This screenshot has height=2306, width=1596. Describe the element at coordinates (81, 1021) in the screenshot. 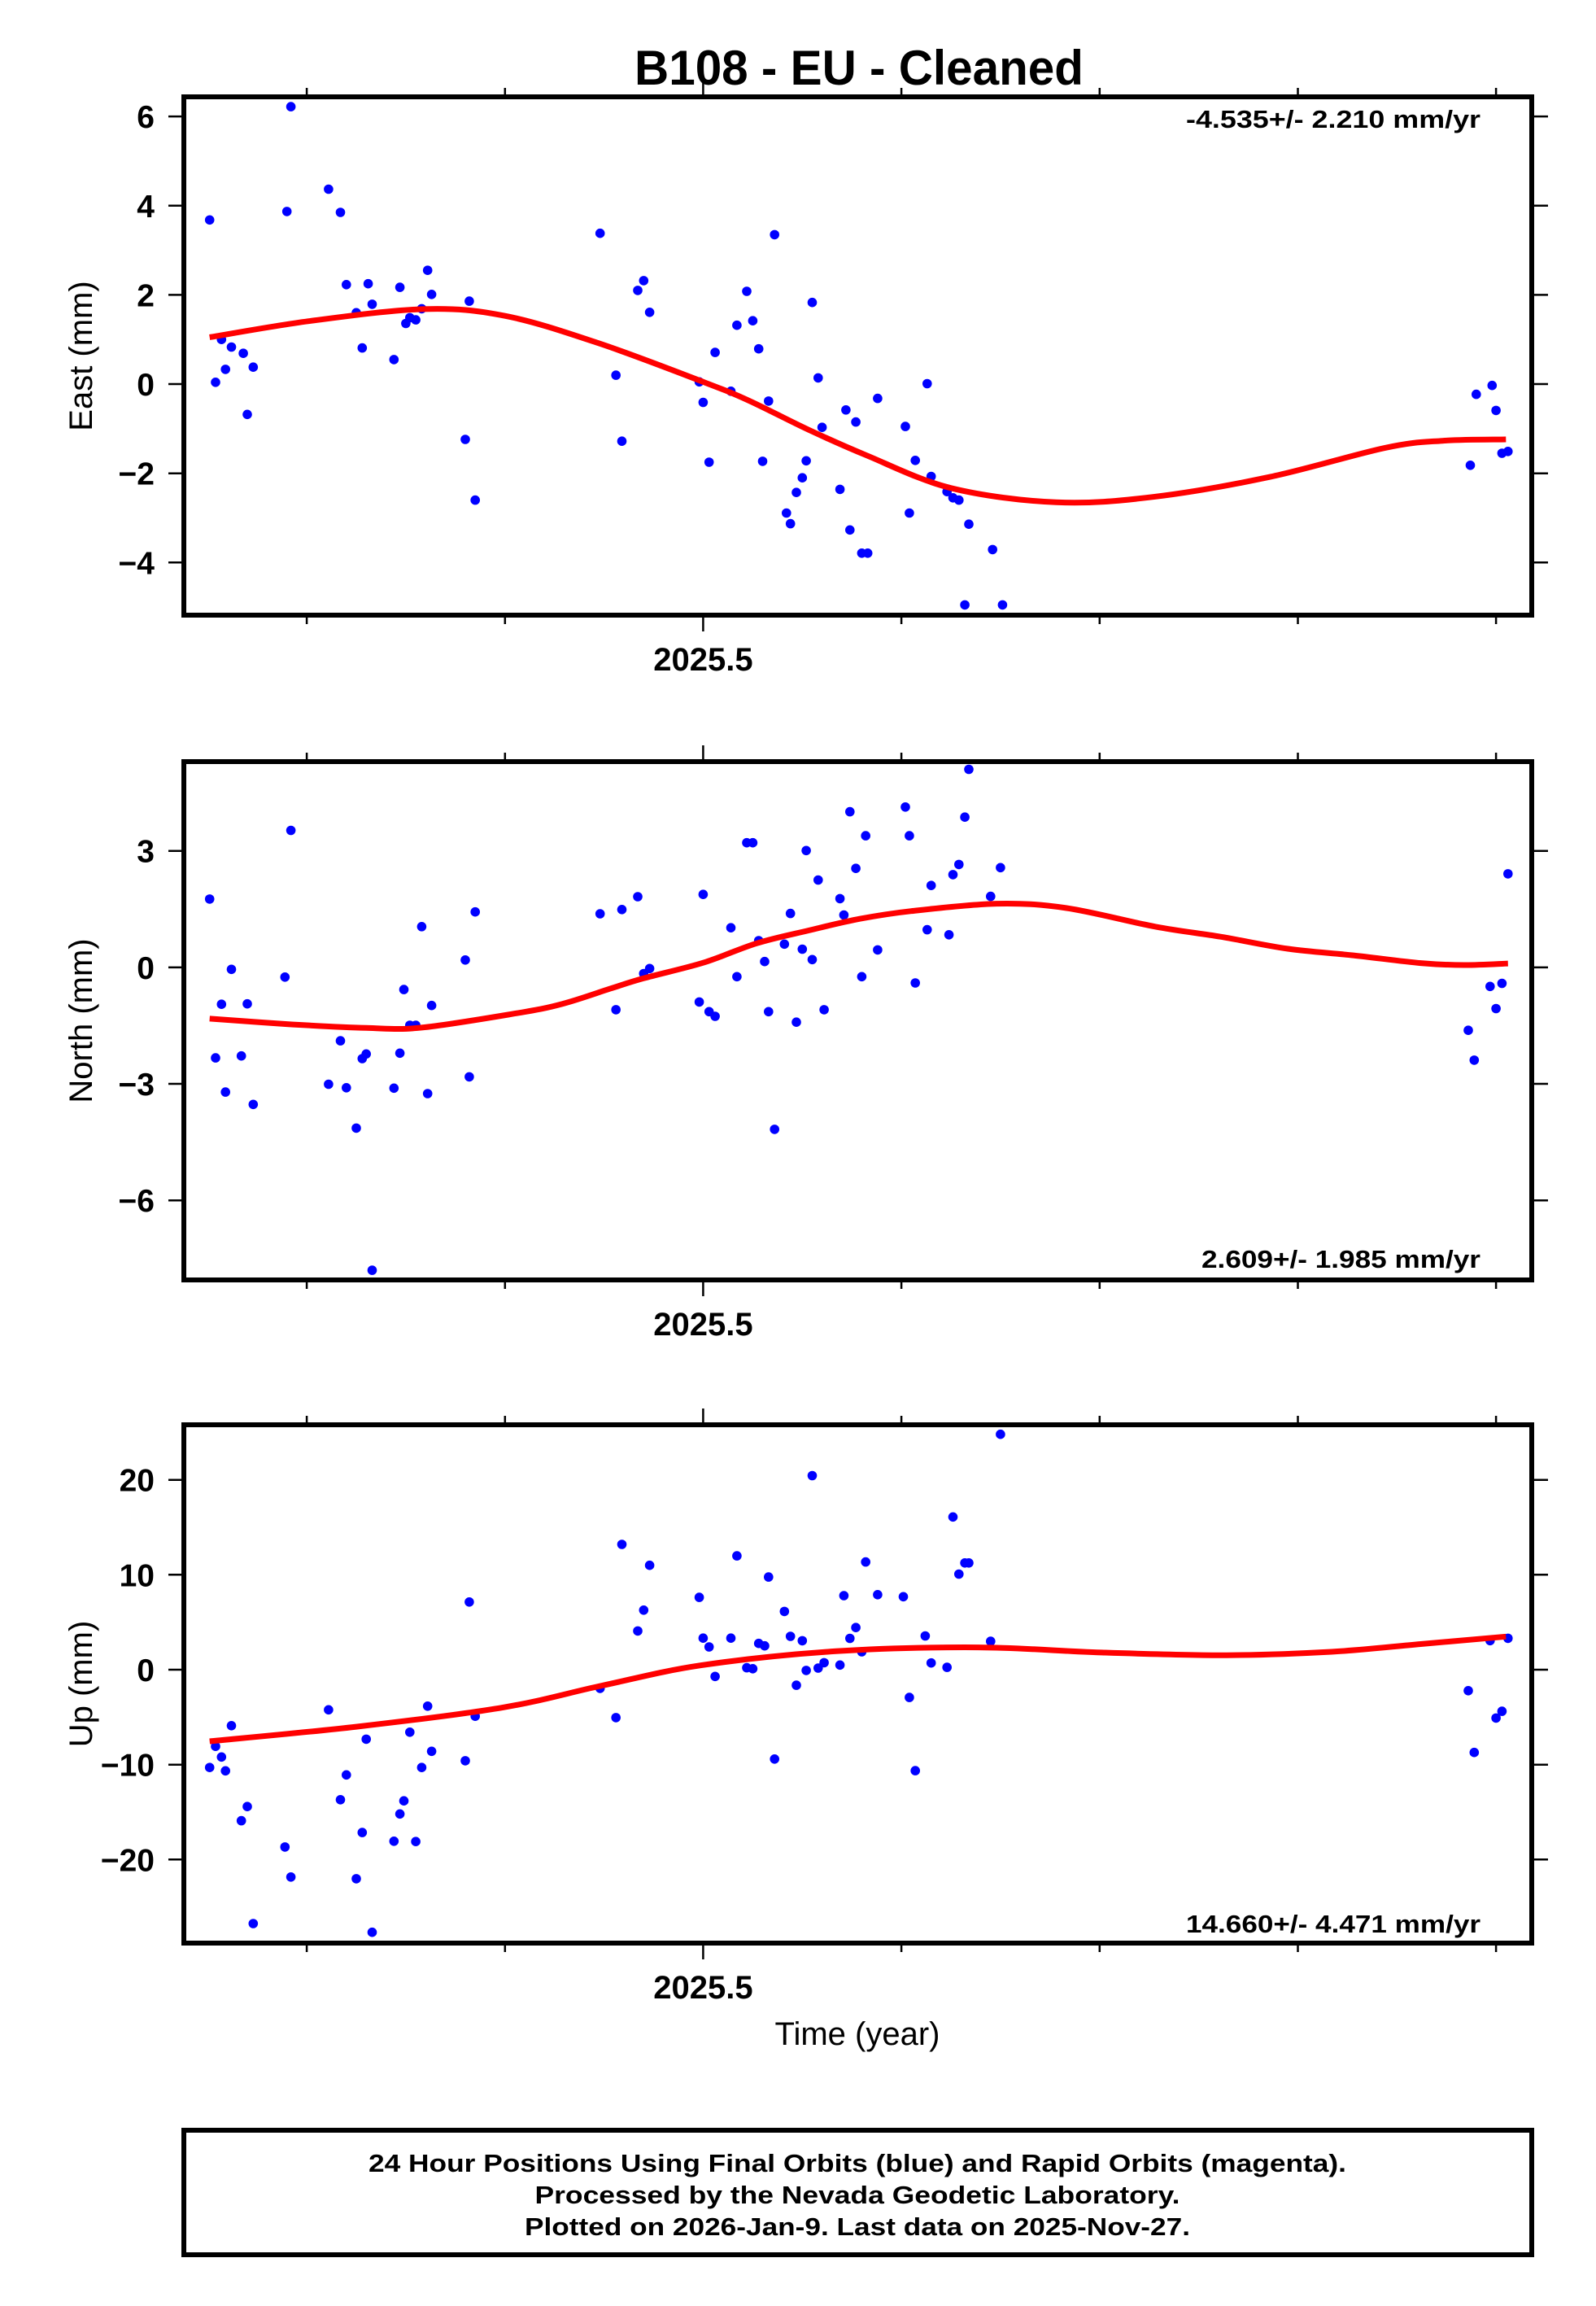

I see `north-y-axis-label: North (mm)` at that location.